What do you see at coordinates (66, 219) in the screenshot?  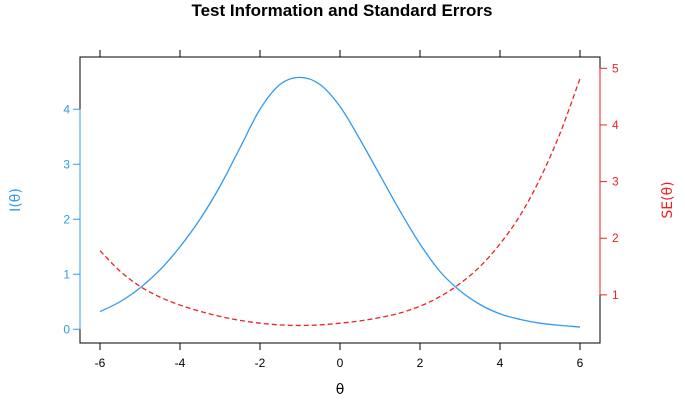 I see `y-left-tick-label: 2` at bounding box center [66, 219].